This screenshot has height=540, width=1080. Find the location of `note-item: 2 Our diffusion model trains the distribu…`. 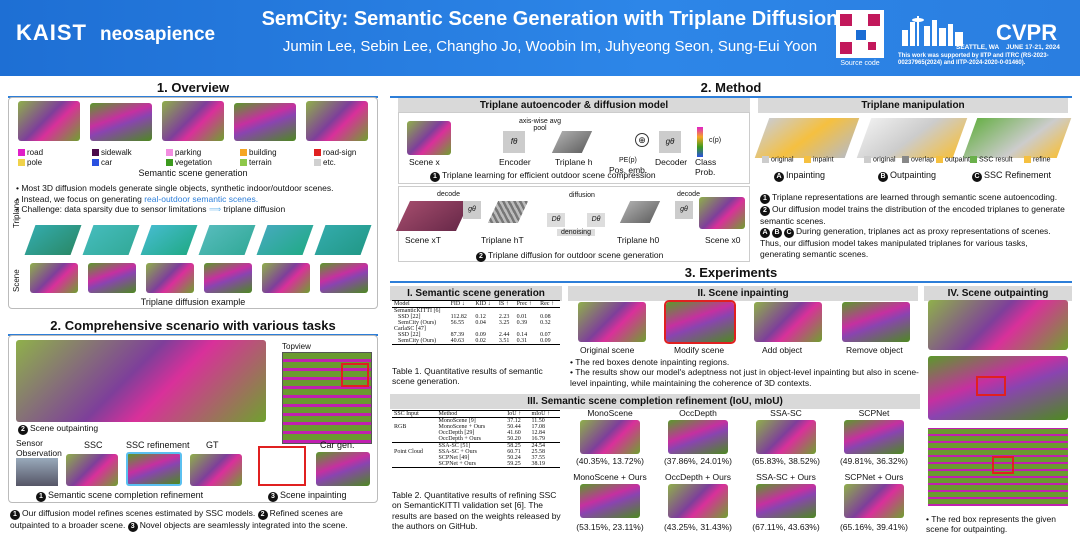

note-item: 2 Our diffusion model trains the distribu… is located at coordinates (912, 215).